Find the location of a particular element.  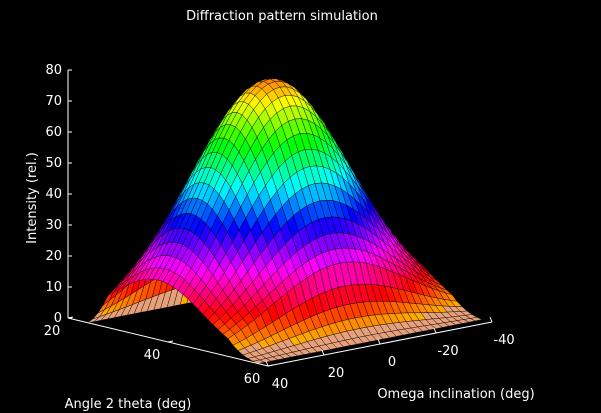

y-tick-label: 40 is located at coordinates (280, 384).